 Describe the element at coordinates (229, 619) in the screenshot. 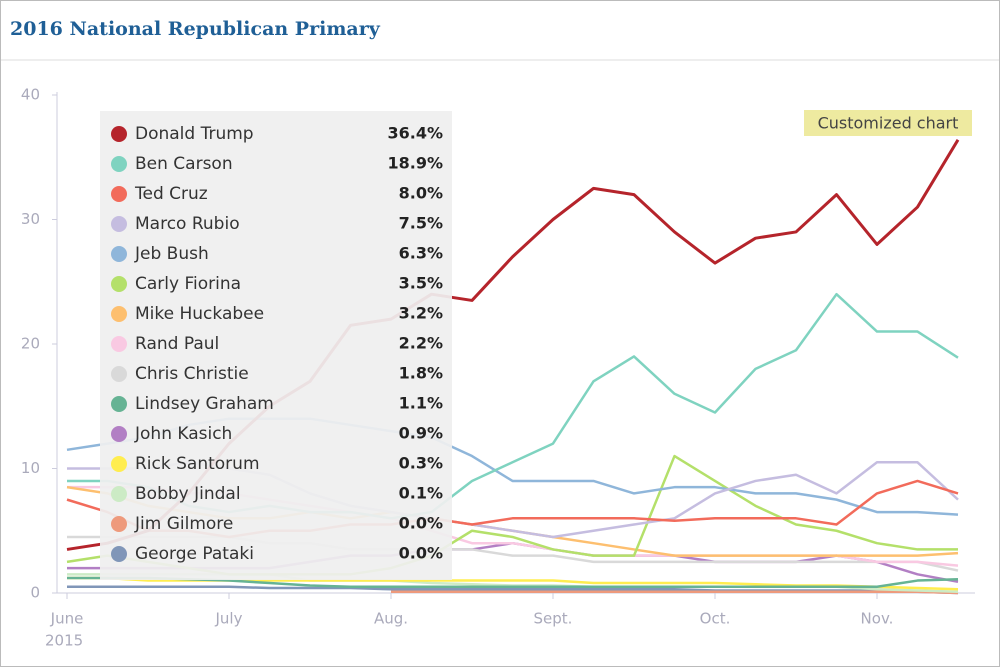

I see `x-tick-label: July` at that location.